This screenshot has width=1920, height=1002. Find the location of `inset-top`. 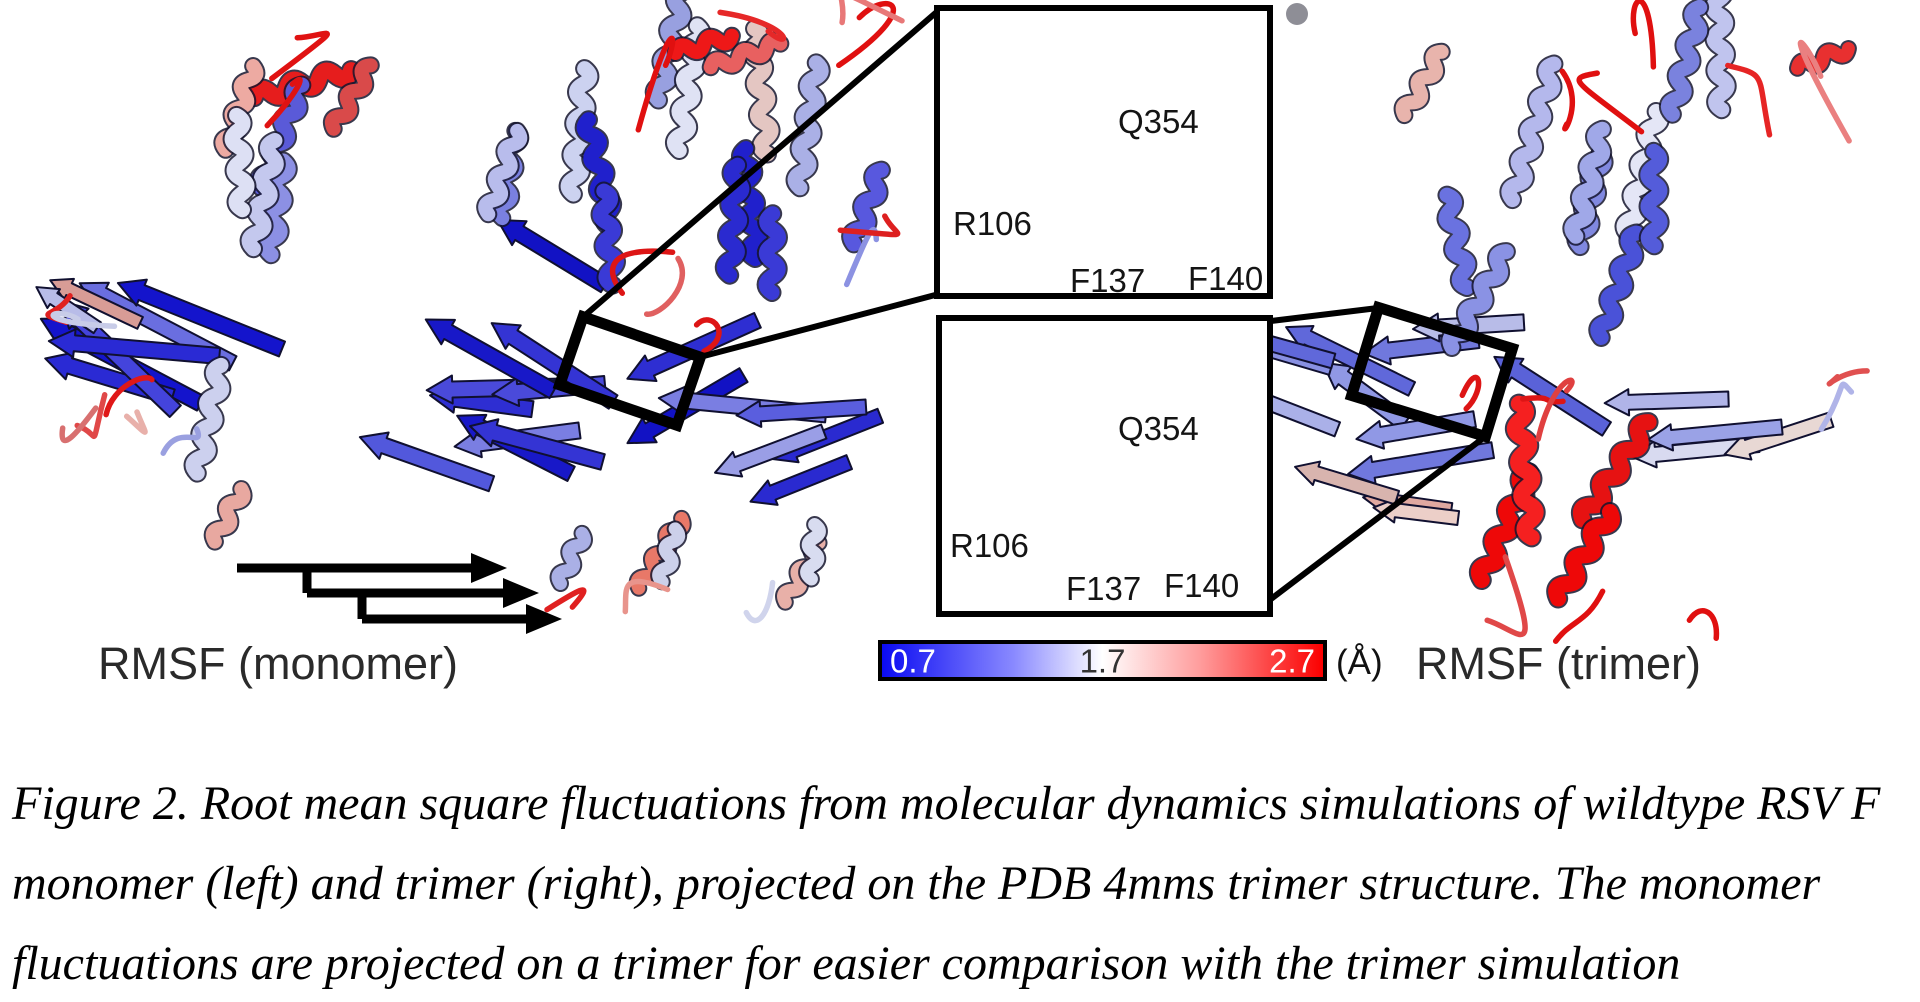

inset-top is located at coordinates (1103, 152).